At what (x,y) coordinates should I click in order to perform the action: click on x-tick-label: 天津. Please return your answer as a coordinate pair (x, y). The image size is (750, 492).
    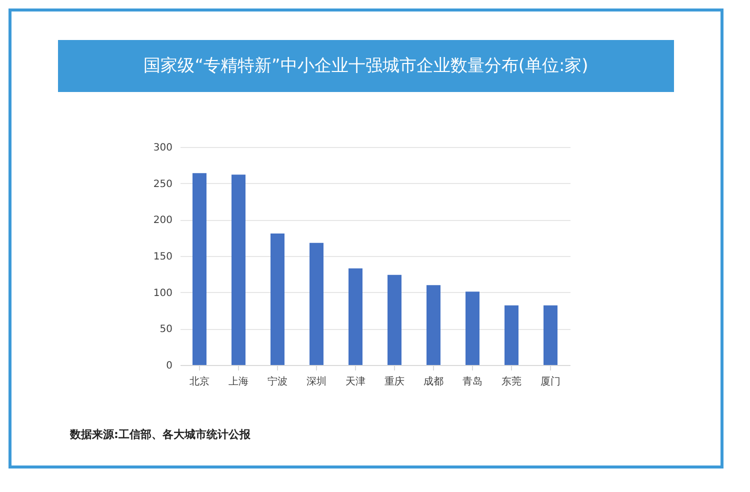
    Looking at the image, I should click on (356, 382).